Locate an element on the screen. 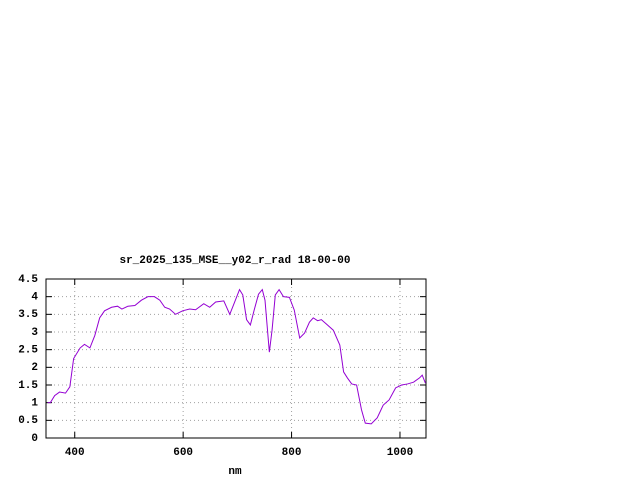 The image size is (640, 480). x-tick-label: 1000 is located at coordinates (400, 453).